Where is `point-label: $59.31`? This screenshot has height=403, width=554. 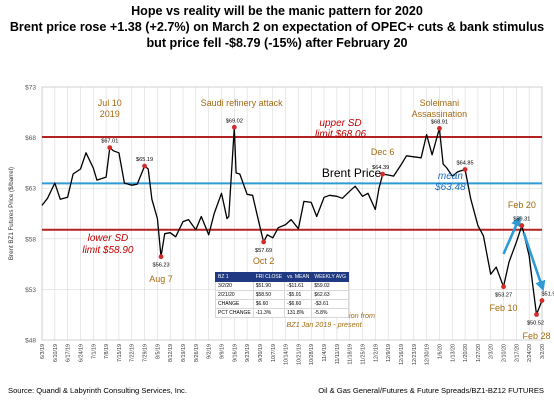
point-label: $59.31 is located at coordinates (521, 220).